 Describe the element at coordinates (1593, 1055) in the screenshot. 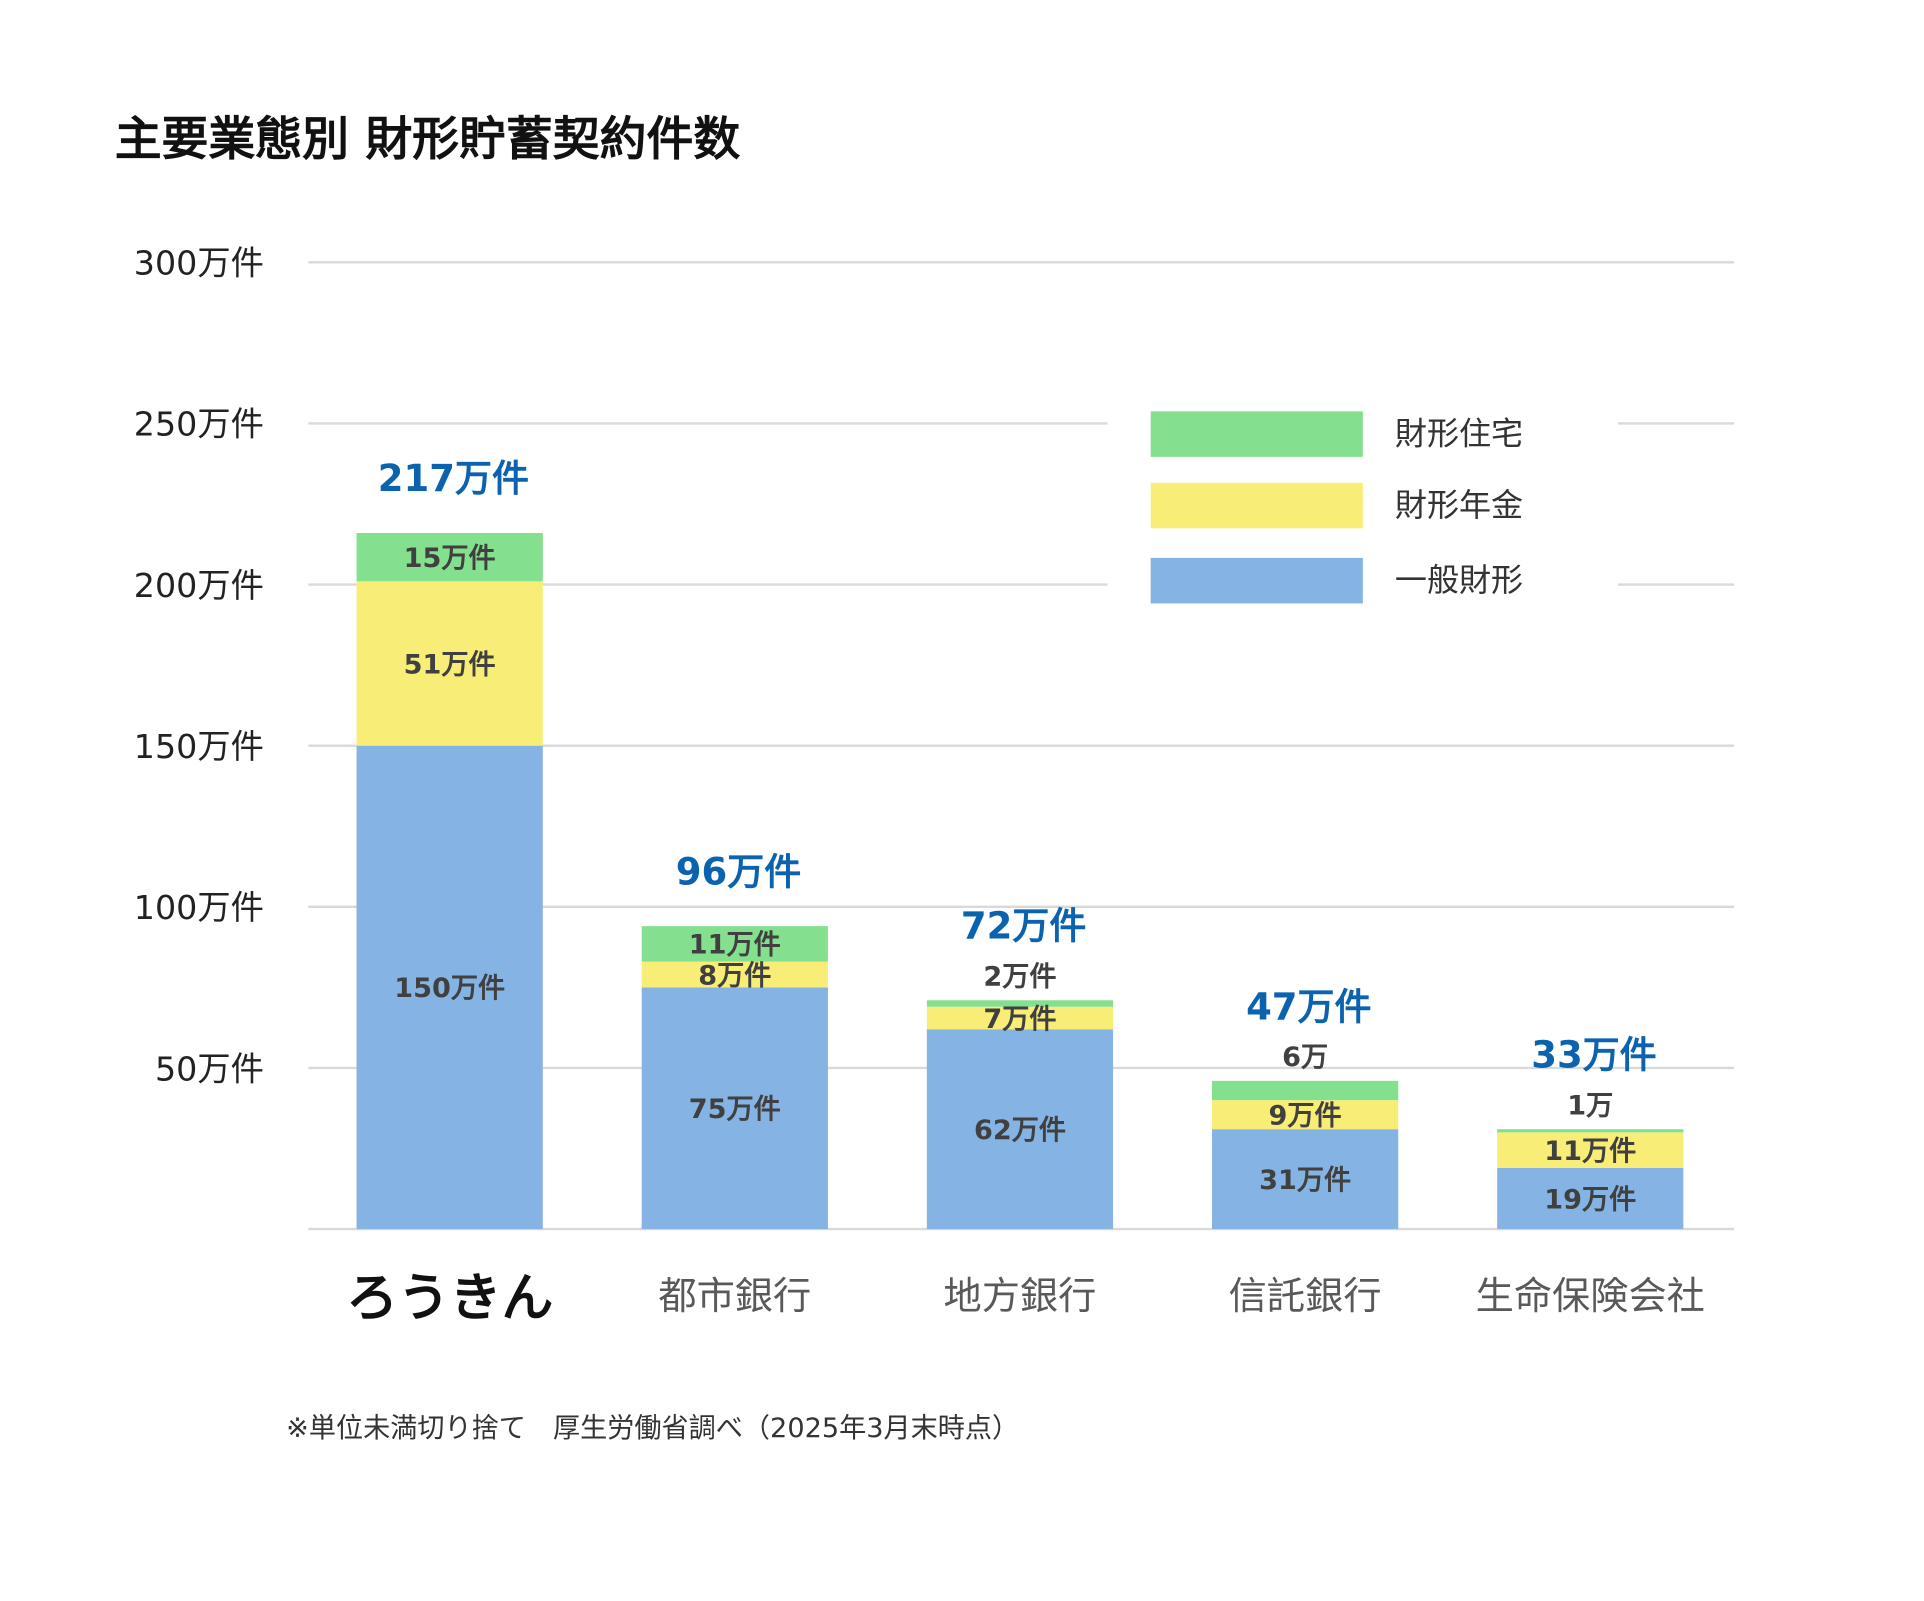

I see `total-value-label: 33万件` at that location.